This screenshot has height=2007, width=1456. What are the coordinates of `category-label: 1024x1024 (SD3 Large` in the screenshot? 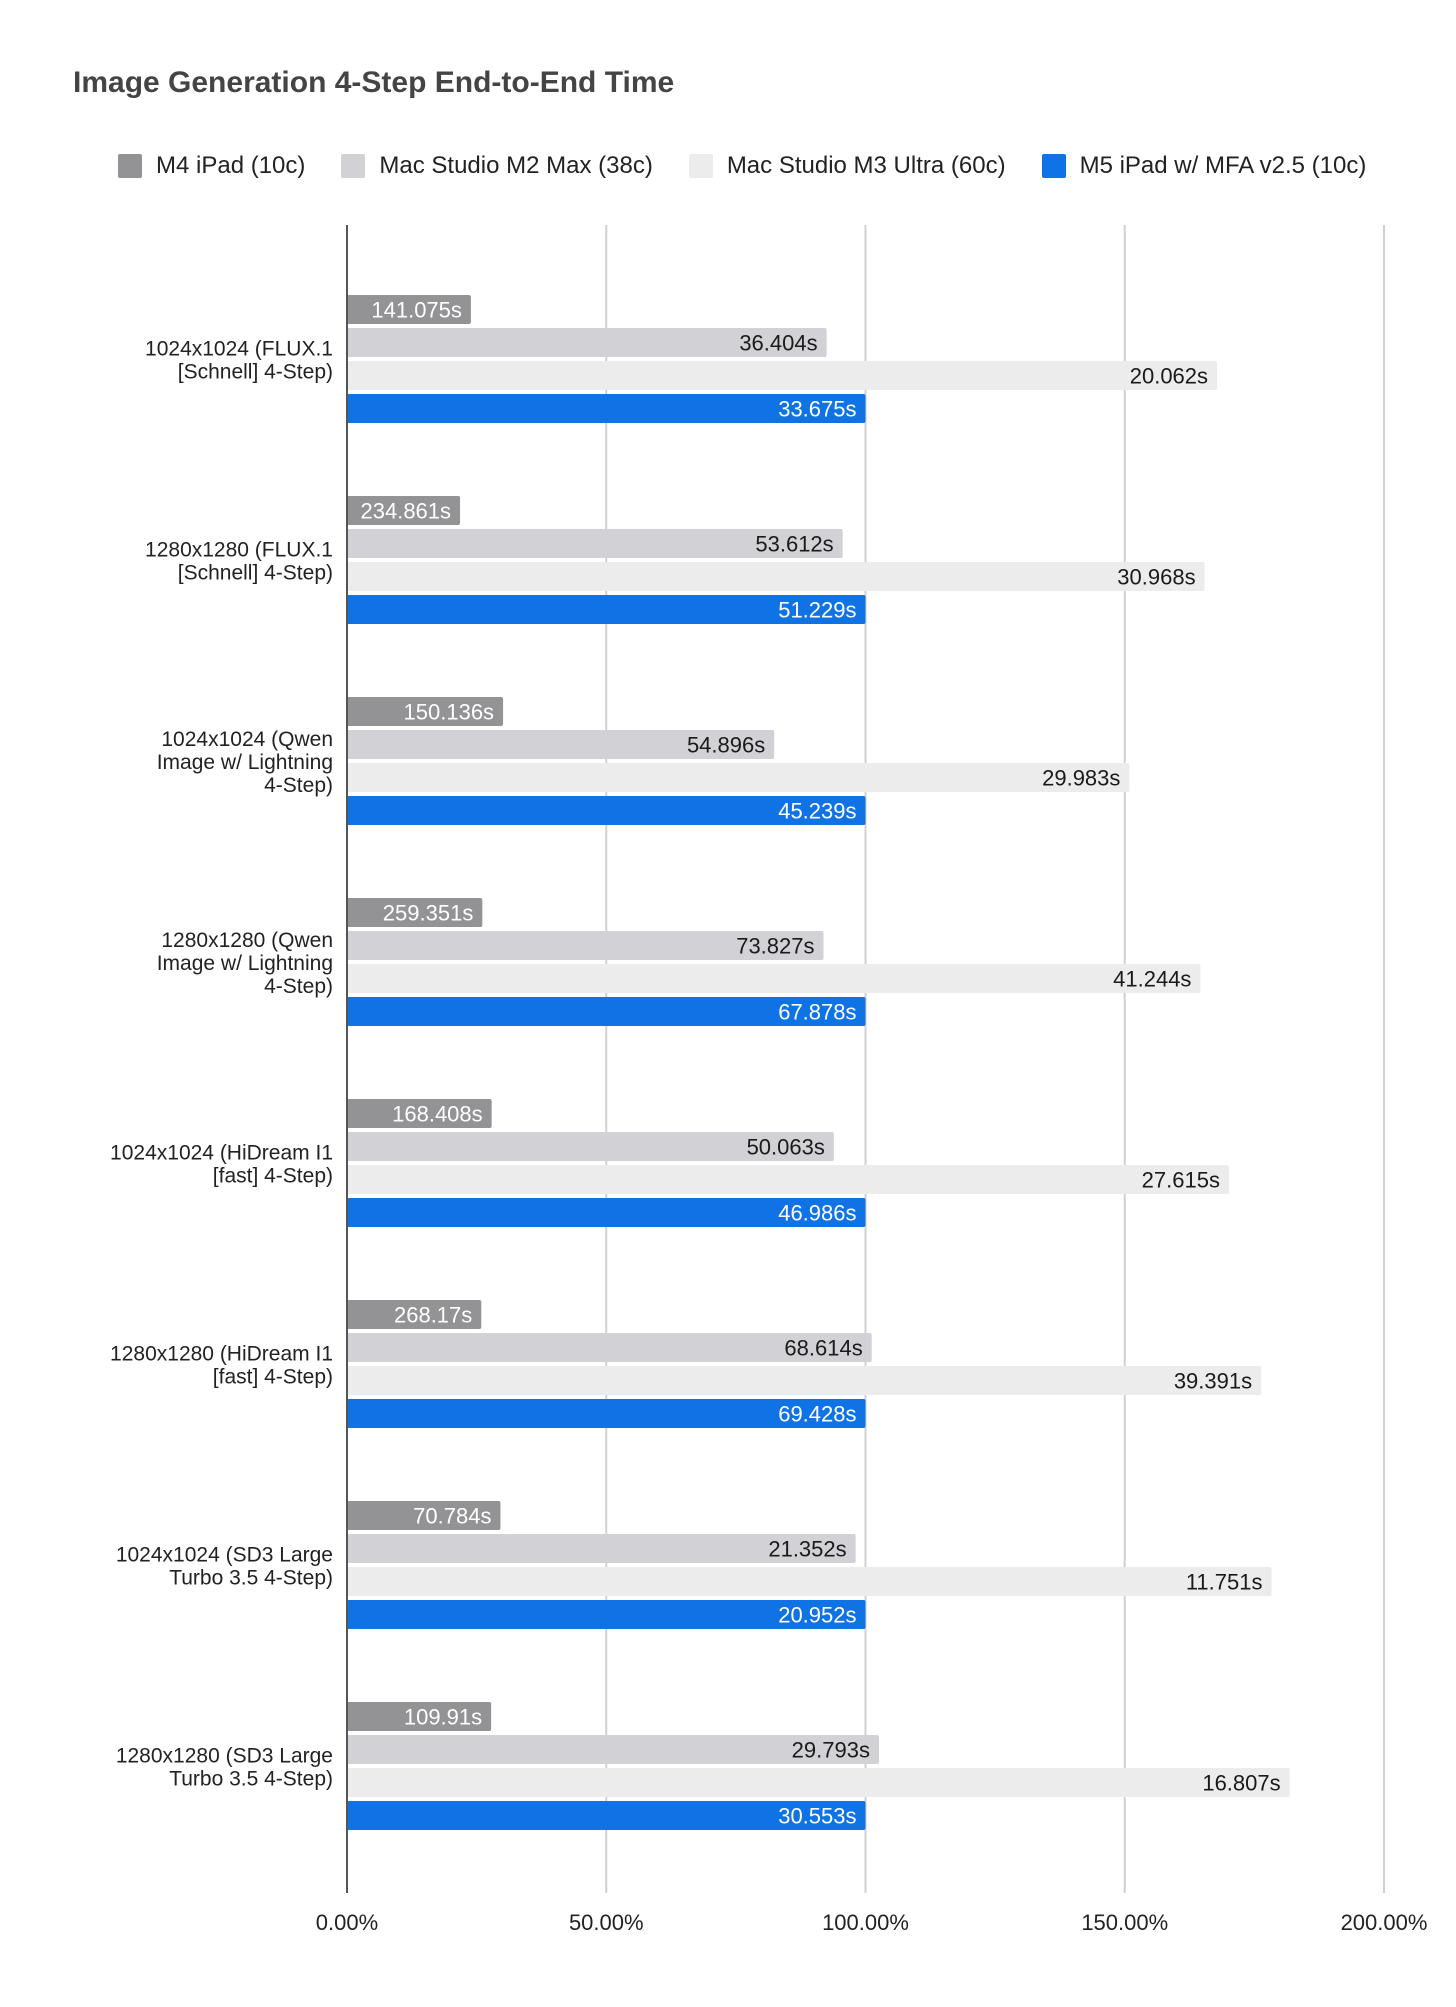 It's located at (224, 1555).